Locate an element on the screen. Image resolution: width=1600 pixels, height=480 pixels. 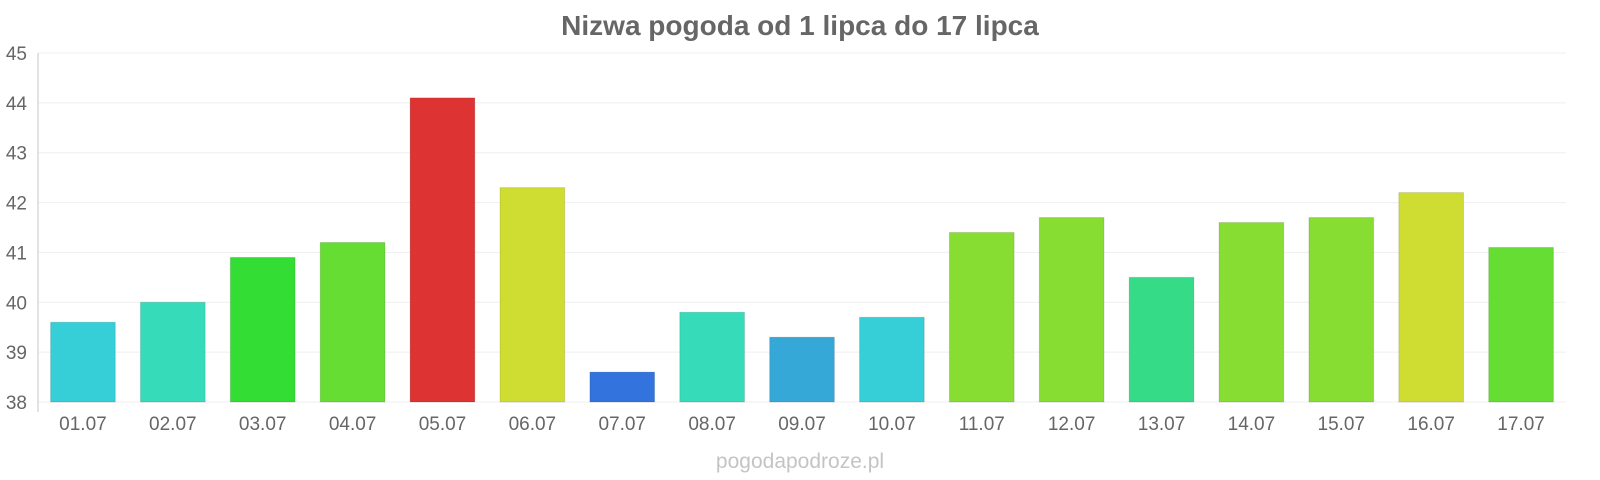
y-tick-label: 40 is located at coordinates (16, 303).